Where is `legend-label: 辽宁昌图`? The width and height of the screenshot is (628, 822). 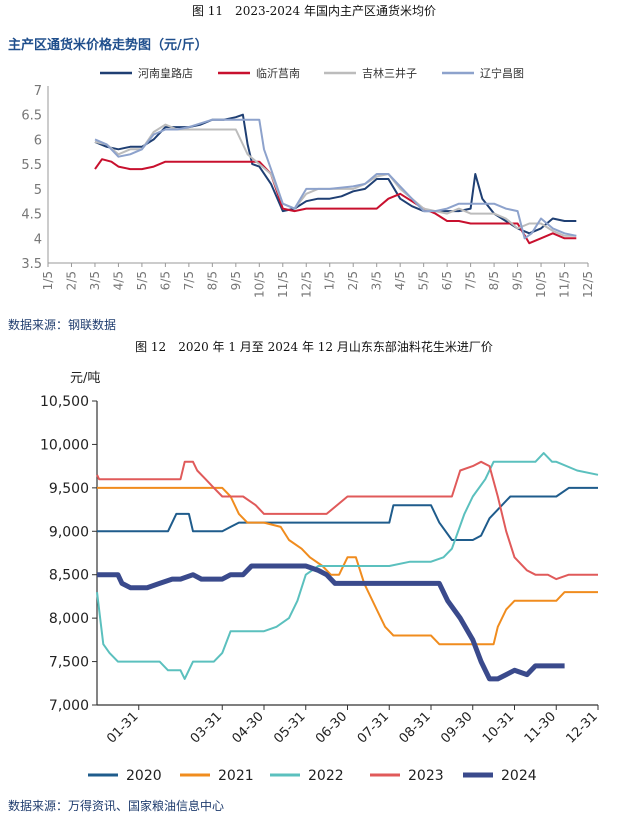
legend-label: 辽宁昌图 is located at coordinates (502, 73).